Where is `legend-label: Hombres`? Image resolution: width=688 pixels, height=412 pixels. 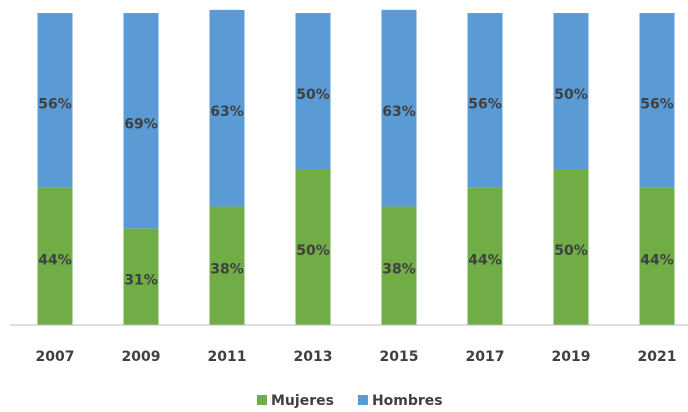 legend-label: Hombres is located at coordinates (407, 401).